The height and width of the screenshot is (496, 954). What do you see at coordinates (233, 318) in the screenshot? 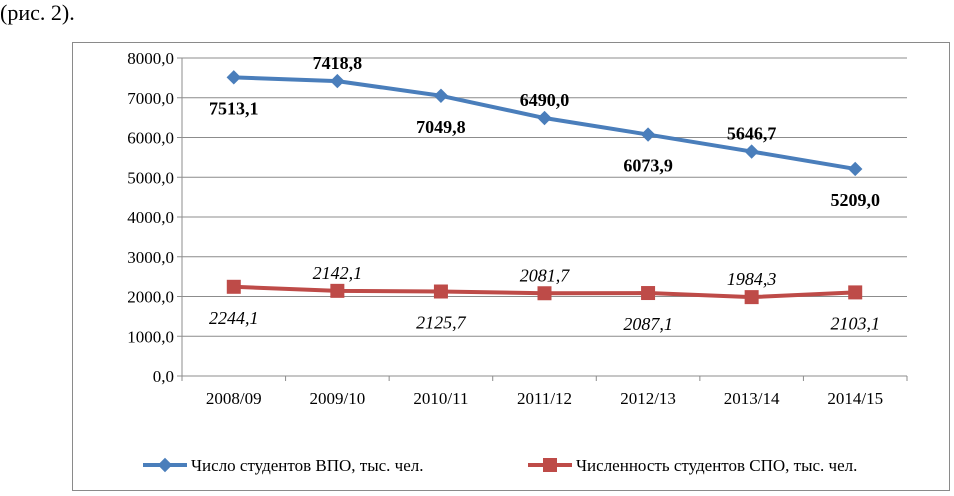
I see `series-2-data-label: 2244,1` at bounding box center [233, 318].